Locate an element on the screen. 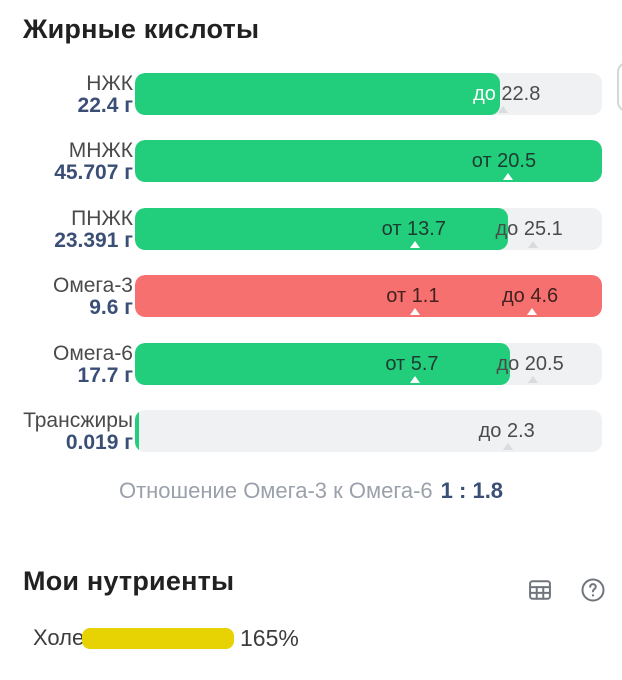  fatty-acid-bar-track: до 22.8 is located at coordinates (368, 94).